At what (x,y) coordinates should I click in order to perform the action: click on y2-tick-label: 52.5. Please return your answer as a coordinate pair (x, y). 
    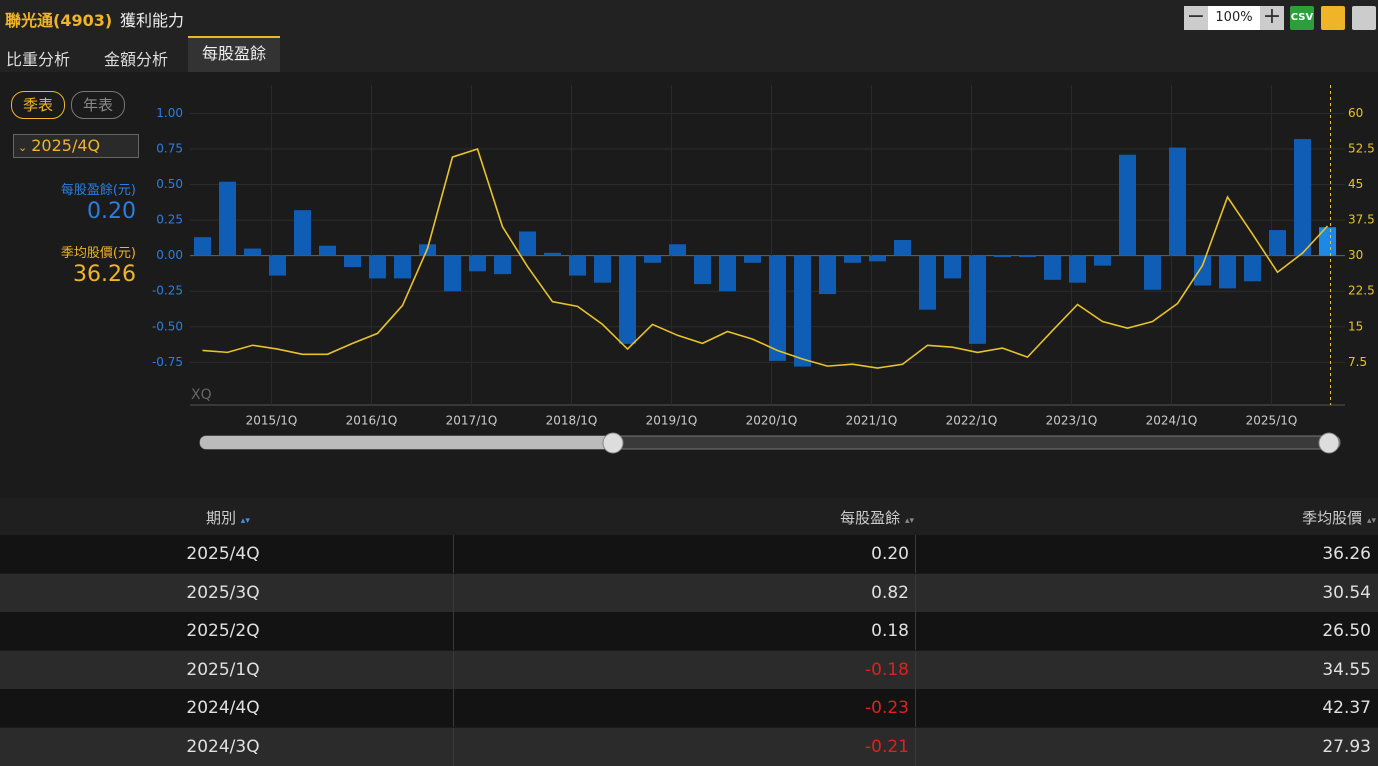
    Looking at the image, I should click on (1361, 149).